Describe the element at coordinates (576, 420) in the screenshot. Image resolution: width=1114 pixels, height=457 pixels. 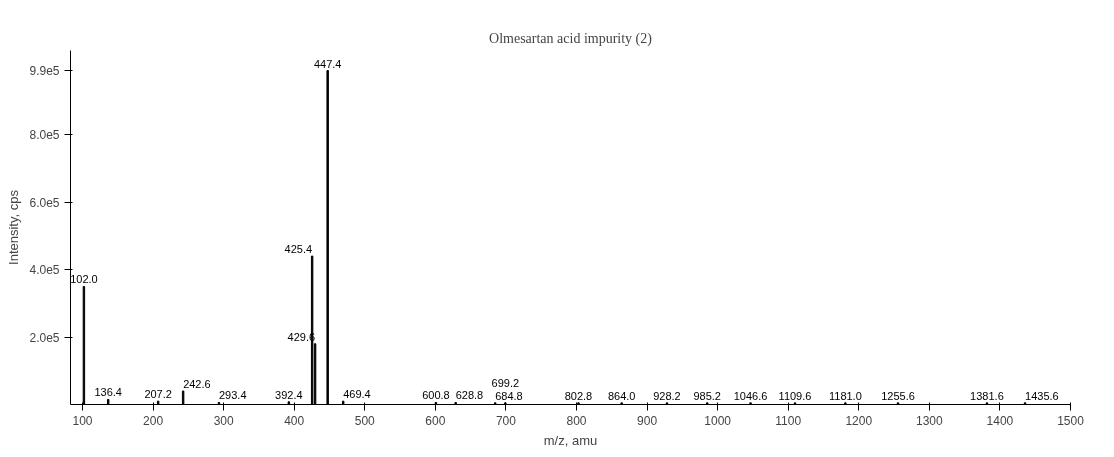
I see `x-tick-label: 800` at that location.